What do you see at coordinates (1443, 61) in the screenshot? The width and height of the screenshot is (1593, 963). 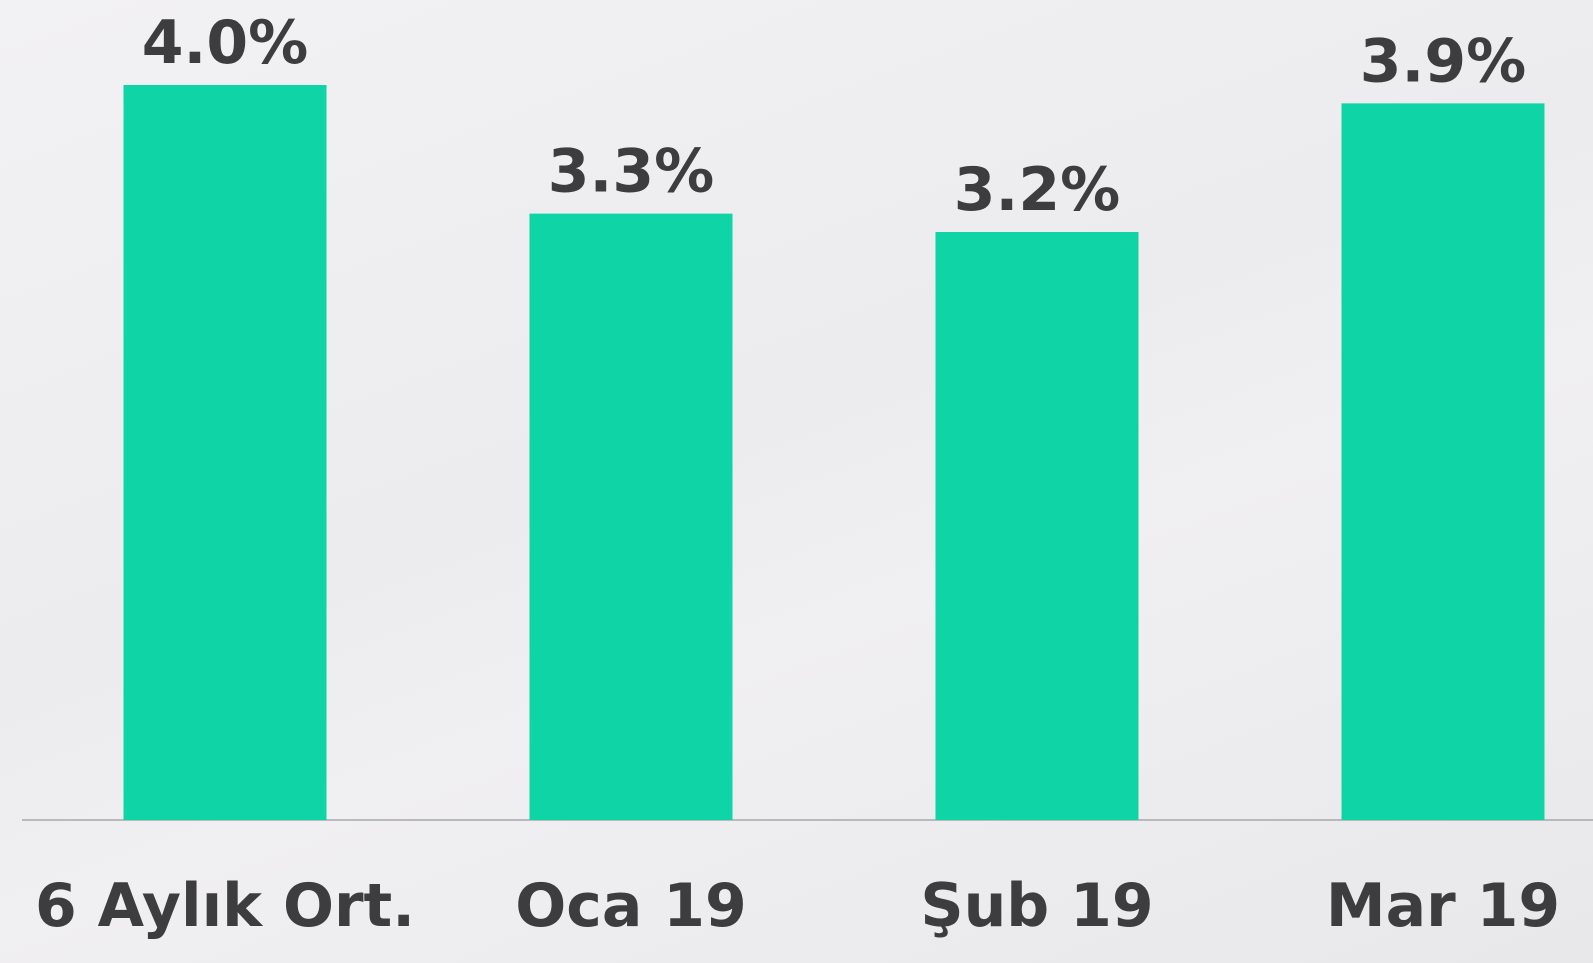 I see `value-label: 3.9%` at bounding box center [1443, 61].